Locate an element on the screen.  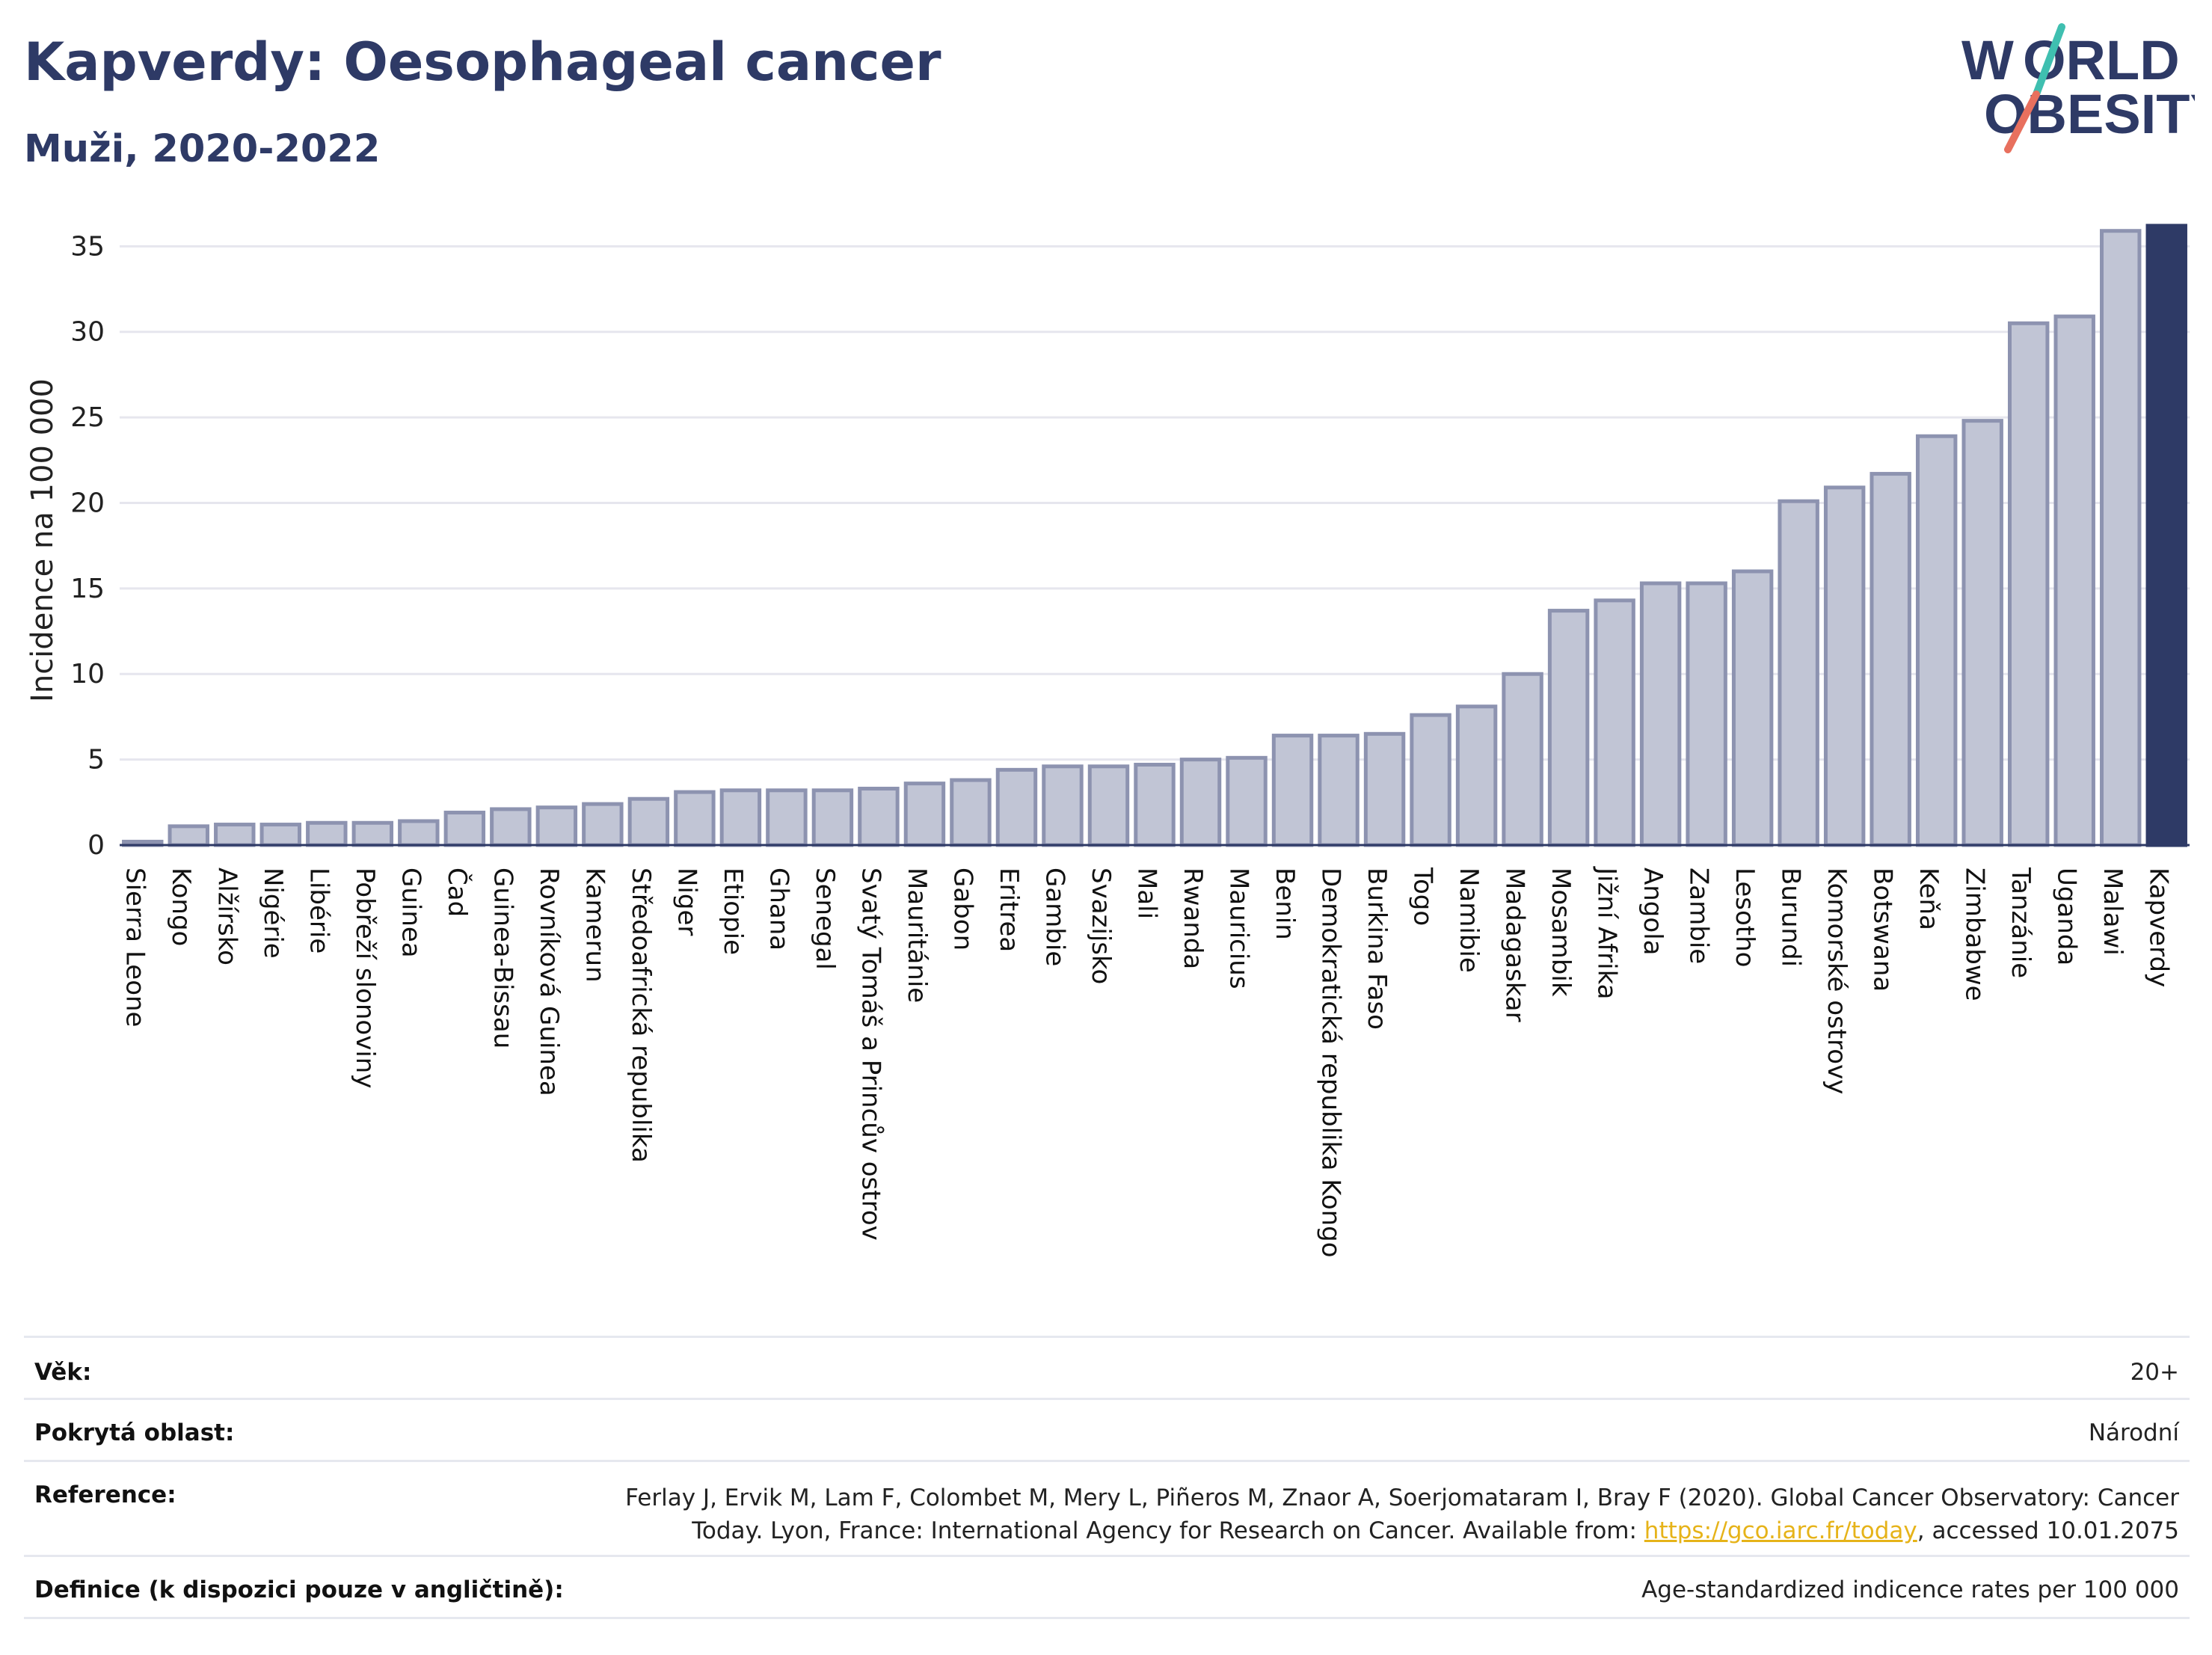
meta-value-age: 20+ is located at coordinates (2154, 1372).